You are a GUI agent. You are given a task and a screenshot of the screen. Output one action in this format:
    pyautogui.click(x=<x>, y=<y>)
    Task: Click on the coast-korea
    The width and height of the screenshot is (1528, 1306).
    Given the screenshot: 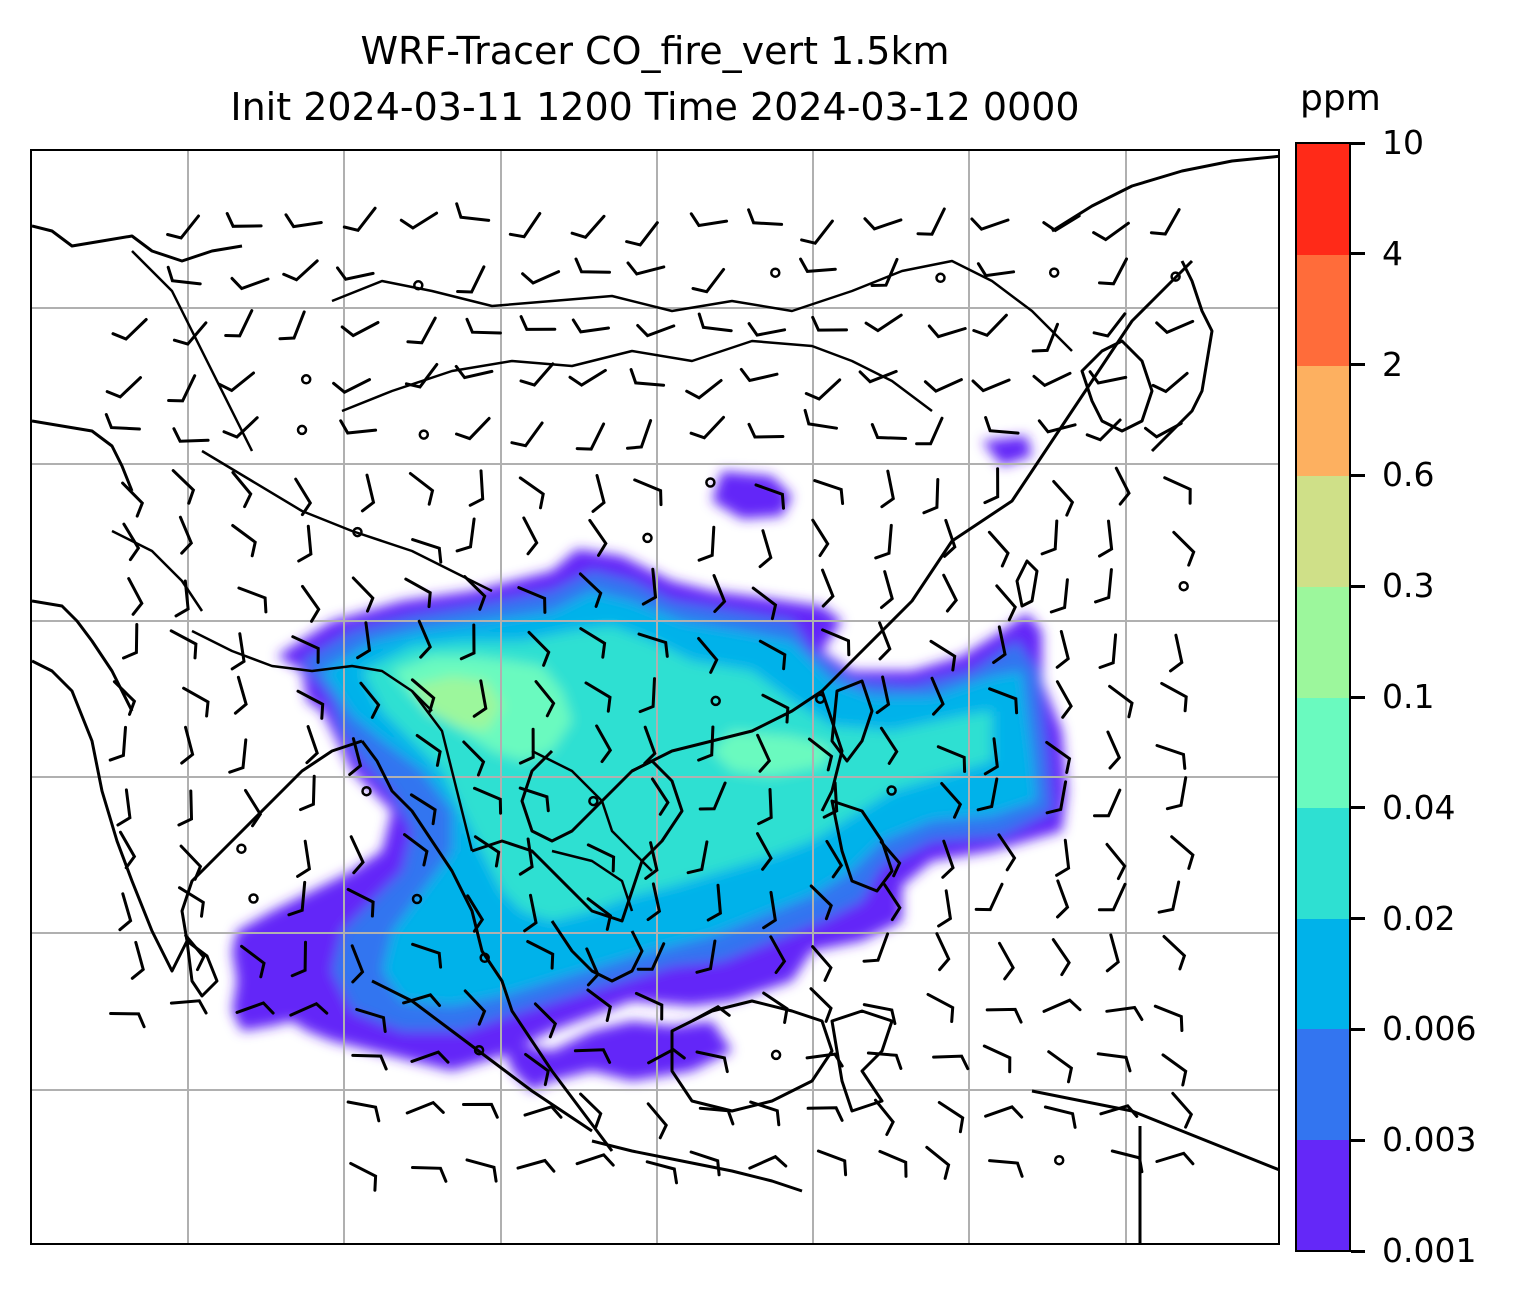 What is the action you would take?
    pyautogui.click(x=1117, y=386)
    